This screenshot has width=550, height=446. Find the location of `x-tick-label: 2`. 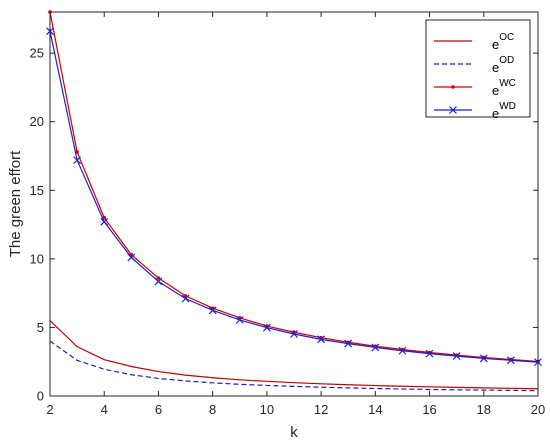

x-tick-label: 2 is located at coordinates (49, 409).